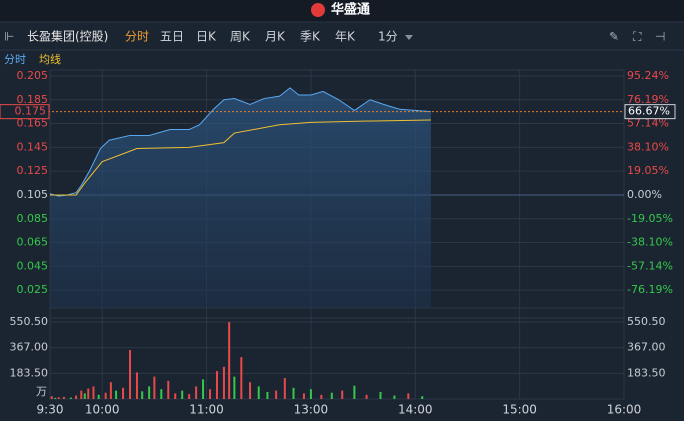 The width and height of the screenshot is (684, 421). What do you see at coordinates (648, 75) in the screenshot?
I see `y2-tick-label: 95.24%` at bounding box center [648, 75].